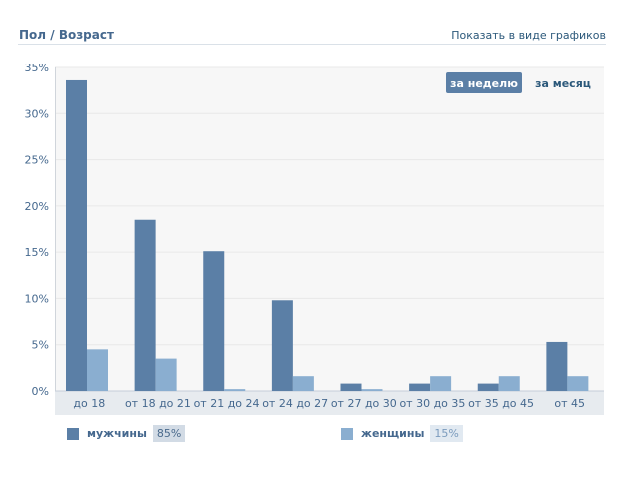  I want to click on month-button: за месяц, so click(563, 83).